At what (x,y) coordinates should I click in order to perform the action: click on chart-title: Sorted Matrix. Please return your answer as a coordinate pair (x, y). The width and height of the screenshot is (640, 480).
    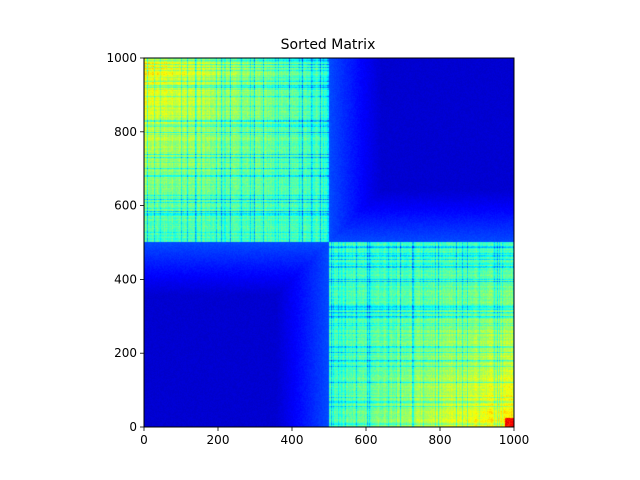
    Looking at the image, I should click on (328, 45).